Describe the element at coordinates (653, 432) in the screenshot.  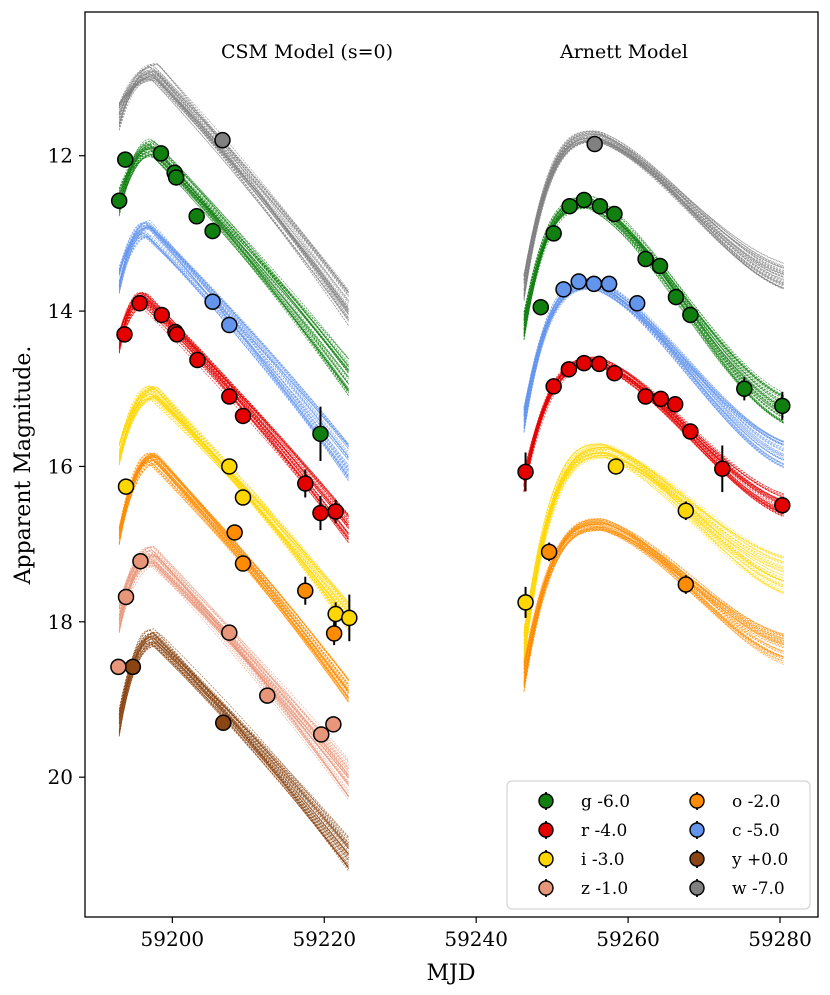
I see `arnett-model-line-r` at that location.